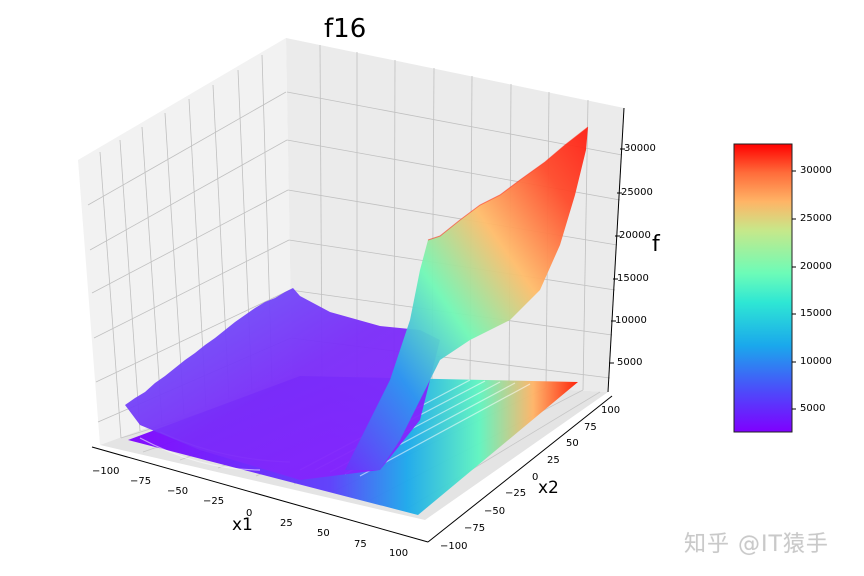  Describe the element at coordinates (816, 313) in the screenshot. I see `colorbar-tick: 15000` at that location.